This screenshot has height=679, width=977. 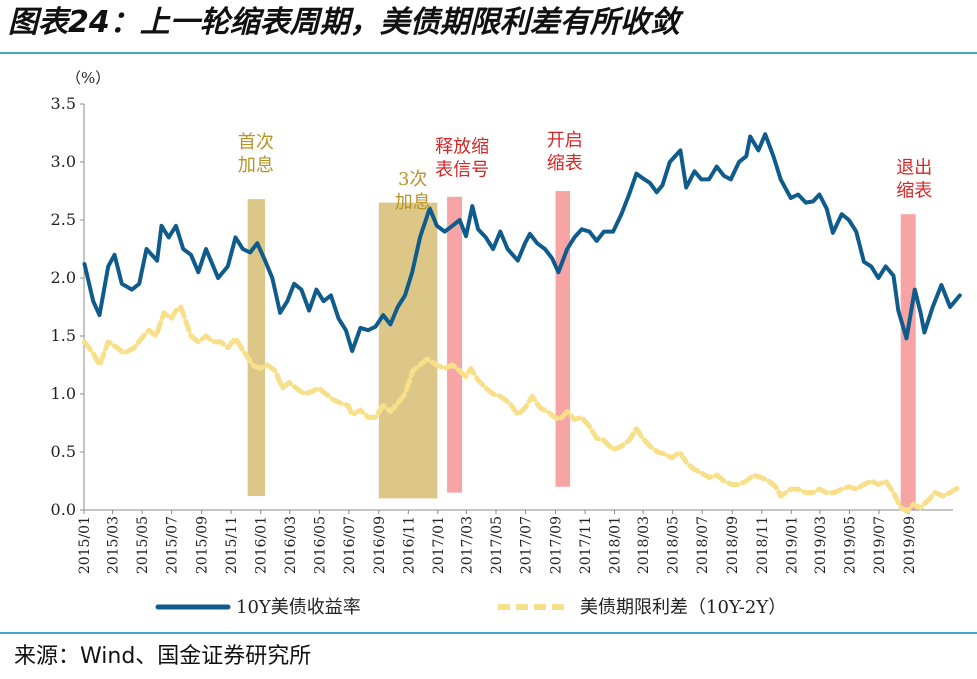 I want to click on y-tick-label: 0.0, so click(x=63, y=509).